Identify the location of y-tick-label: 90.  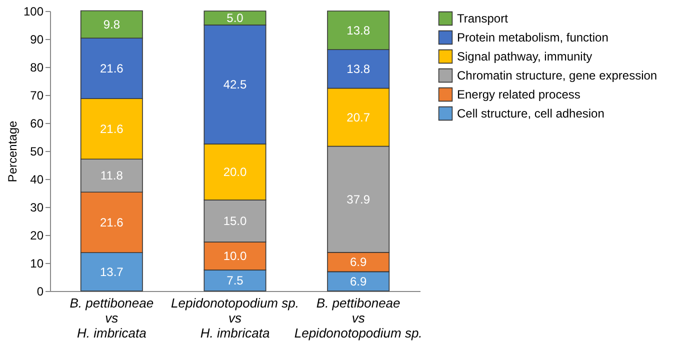
(37, 39).